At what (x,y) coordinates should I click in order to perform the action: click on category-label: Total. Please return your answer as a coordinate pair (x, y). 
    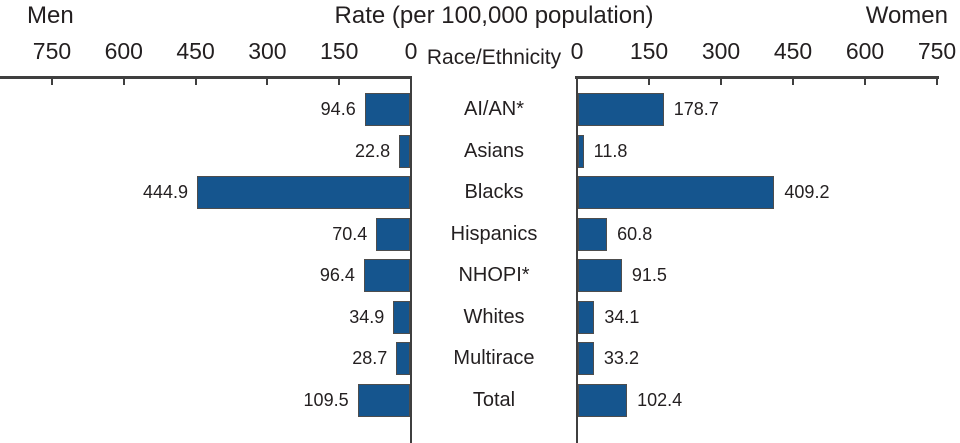
    Looking at the image, I should click on (494, 399).